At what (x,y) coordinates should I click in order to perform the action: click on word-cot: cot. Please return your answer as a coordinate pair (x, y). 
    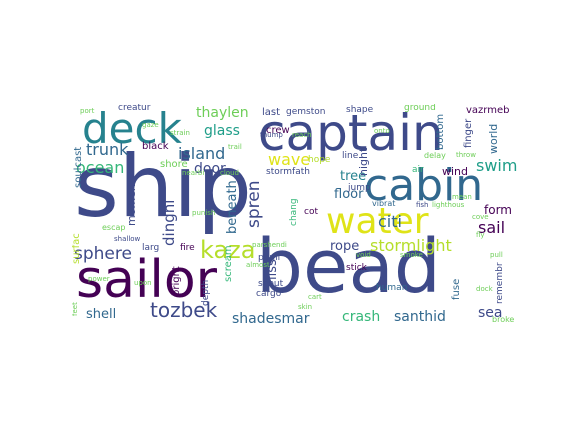
    Looking at the image, I should click on (311, 212).